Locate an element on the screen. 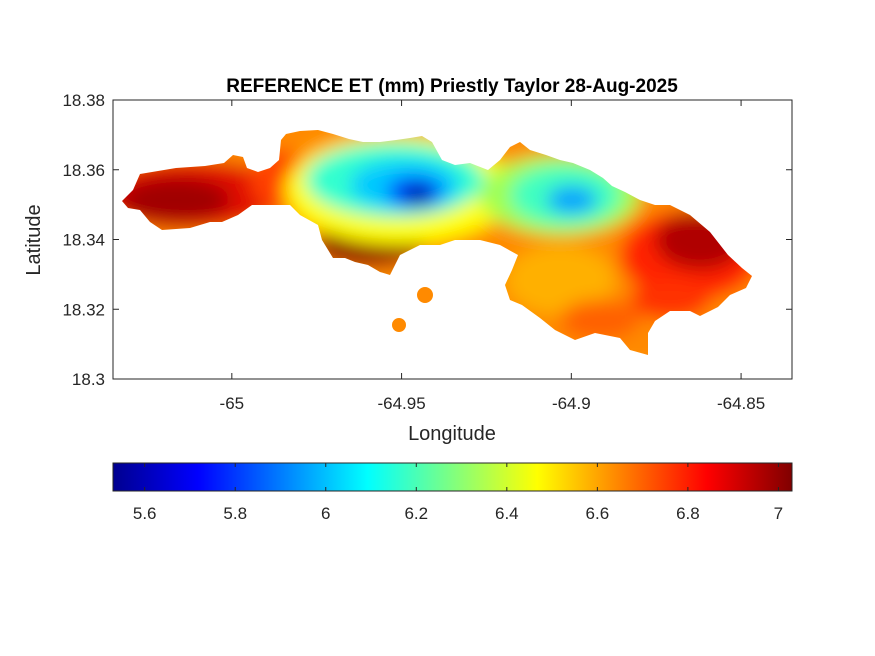 The height and width of the screenshot is (656, 875). y-tick-label: 18.32 is located at coordinates (83, 309).